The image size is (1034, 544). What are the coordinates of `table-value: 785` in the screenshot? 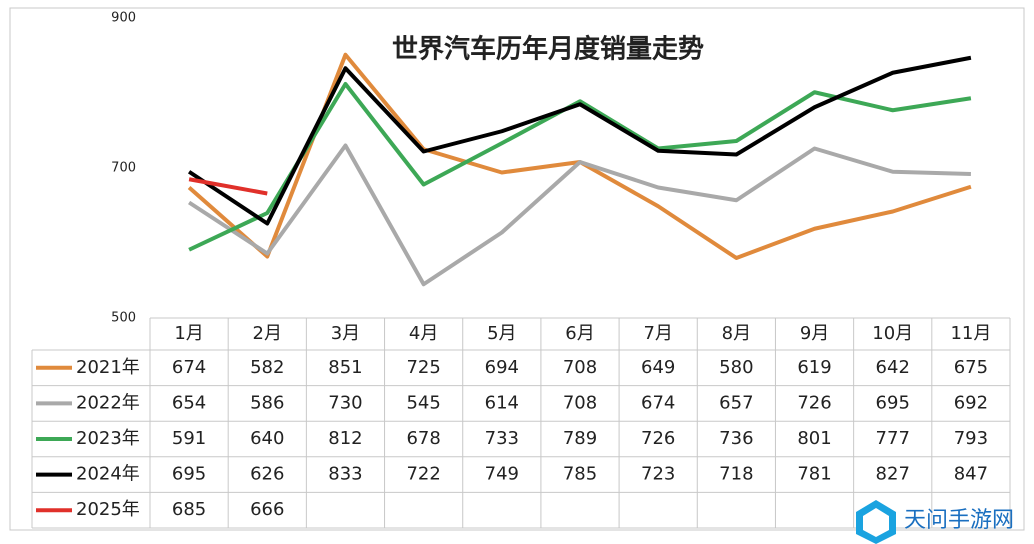 It's located at (580, 474).